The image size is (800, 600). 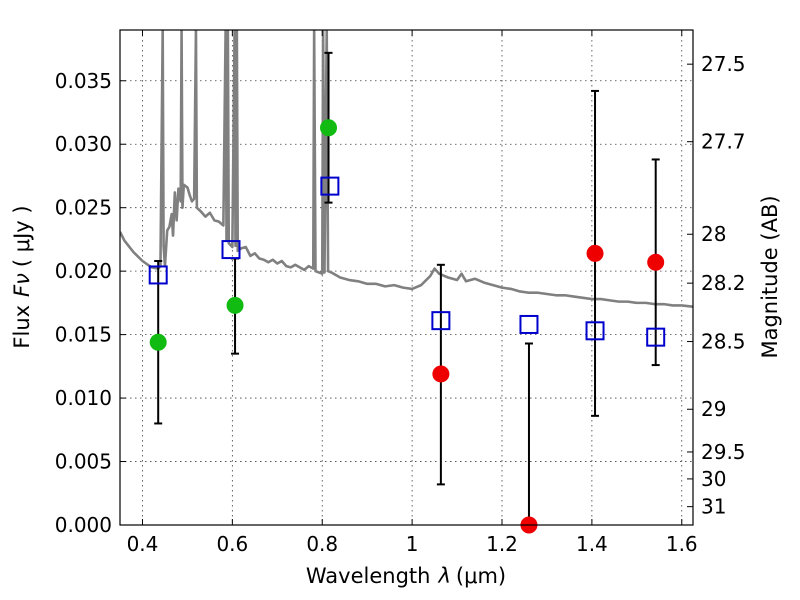 I want to click on y-axis-title: FluxFν( μJy ), so click(x=22, y=276).